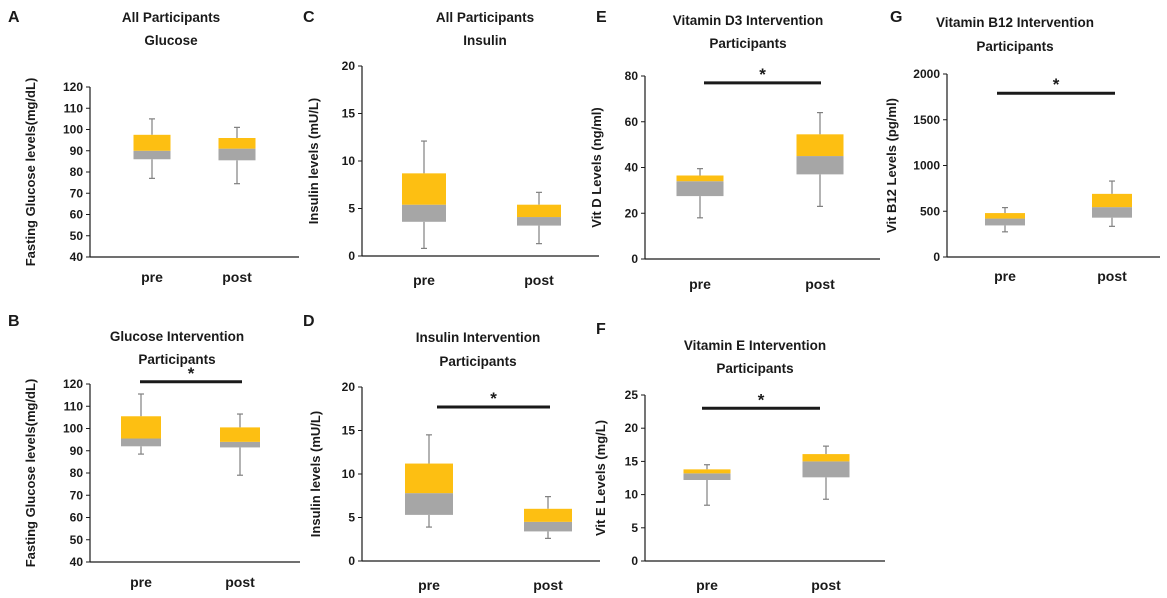  What do you see at coordinates (309, 321) in the screenshot?
I see `panel-letter: D` at bounding box center [309, 321].